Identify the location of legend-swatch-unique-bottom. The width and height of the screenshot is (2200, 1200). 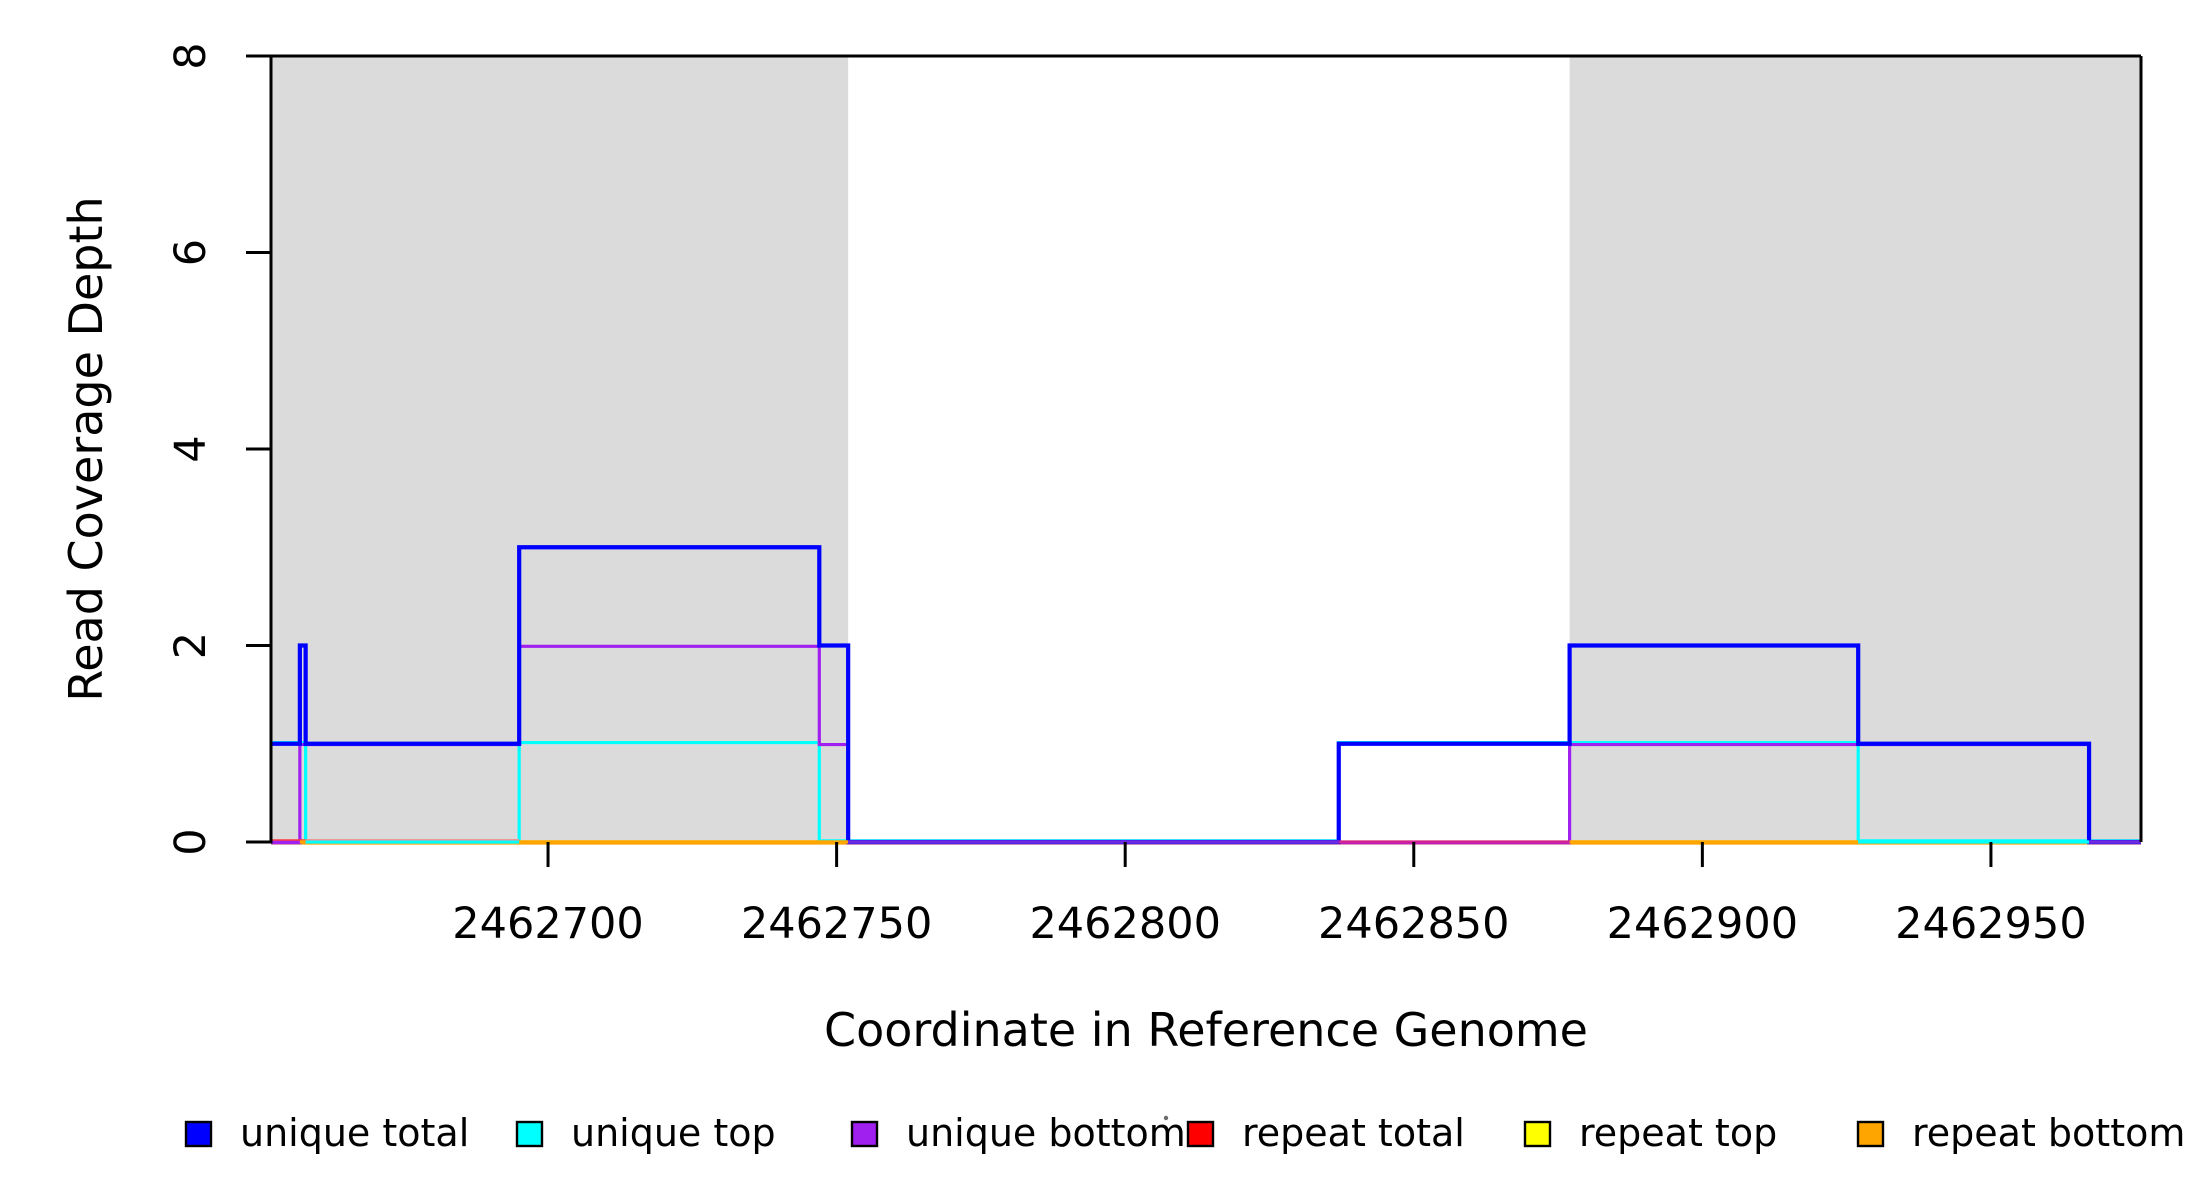
(864, 1134).